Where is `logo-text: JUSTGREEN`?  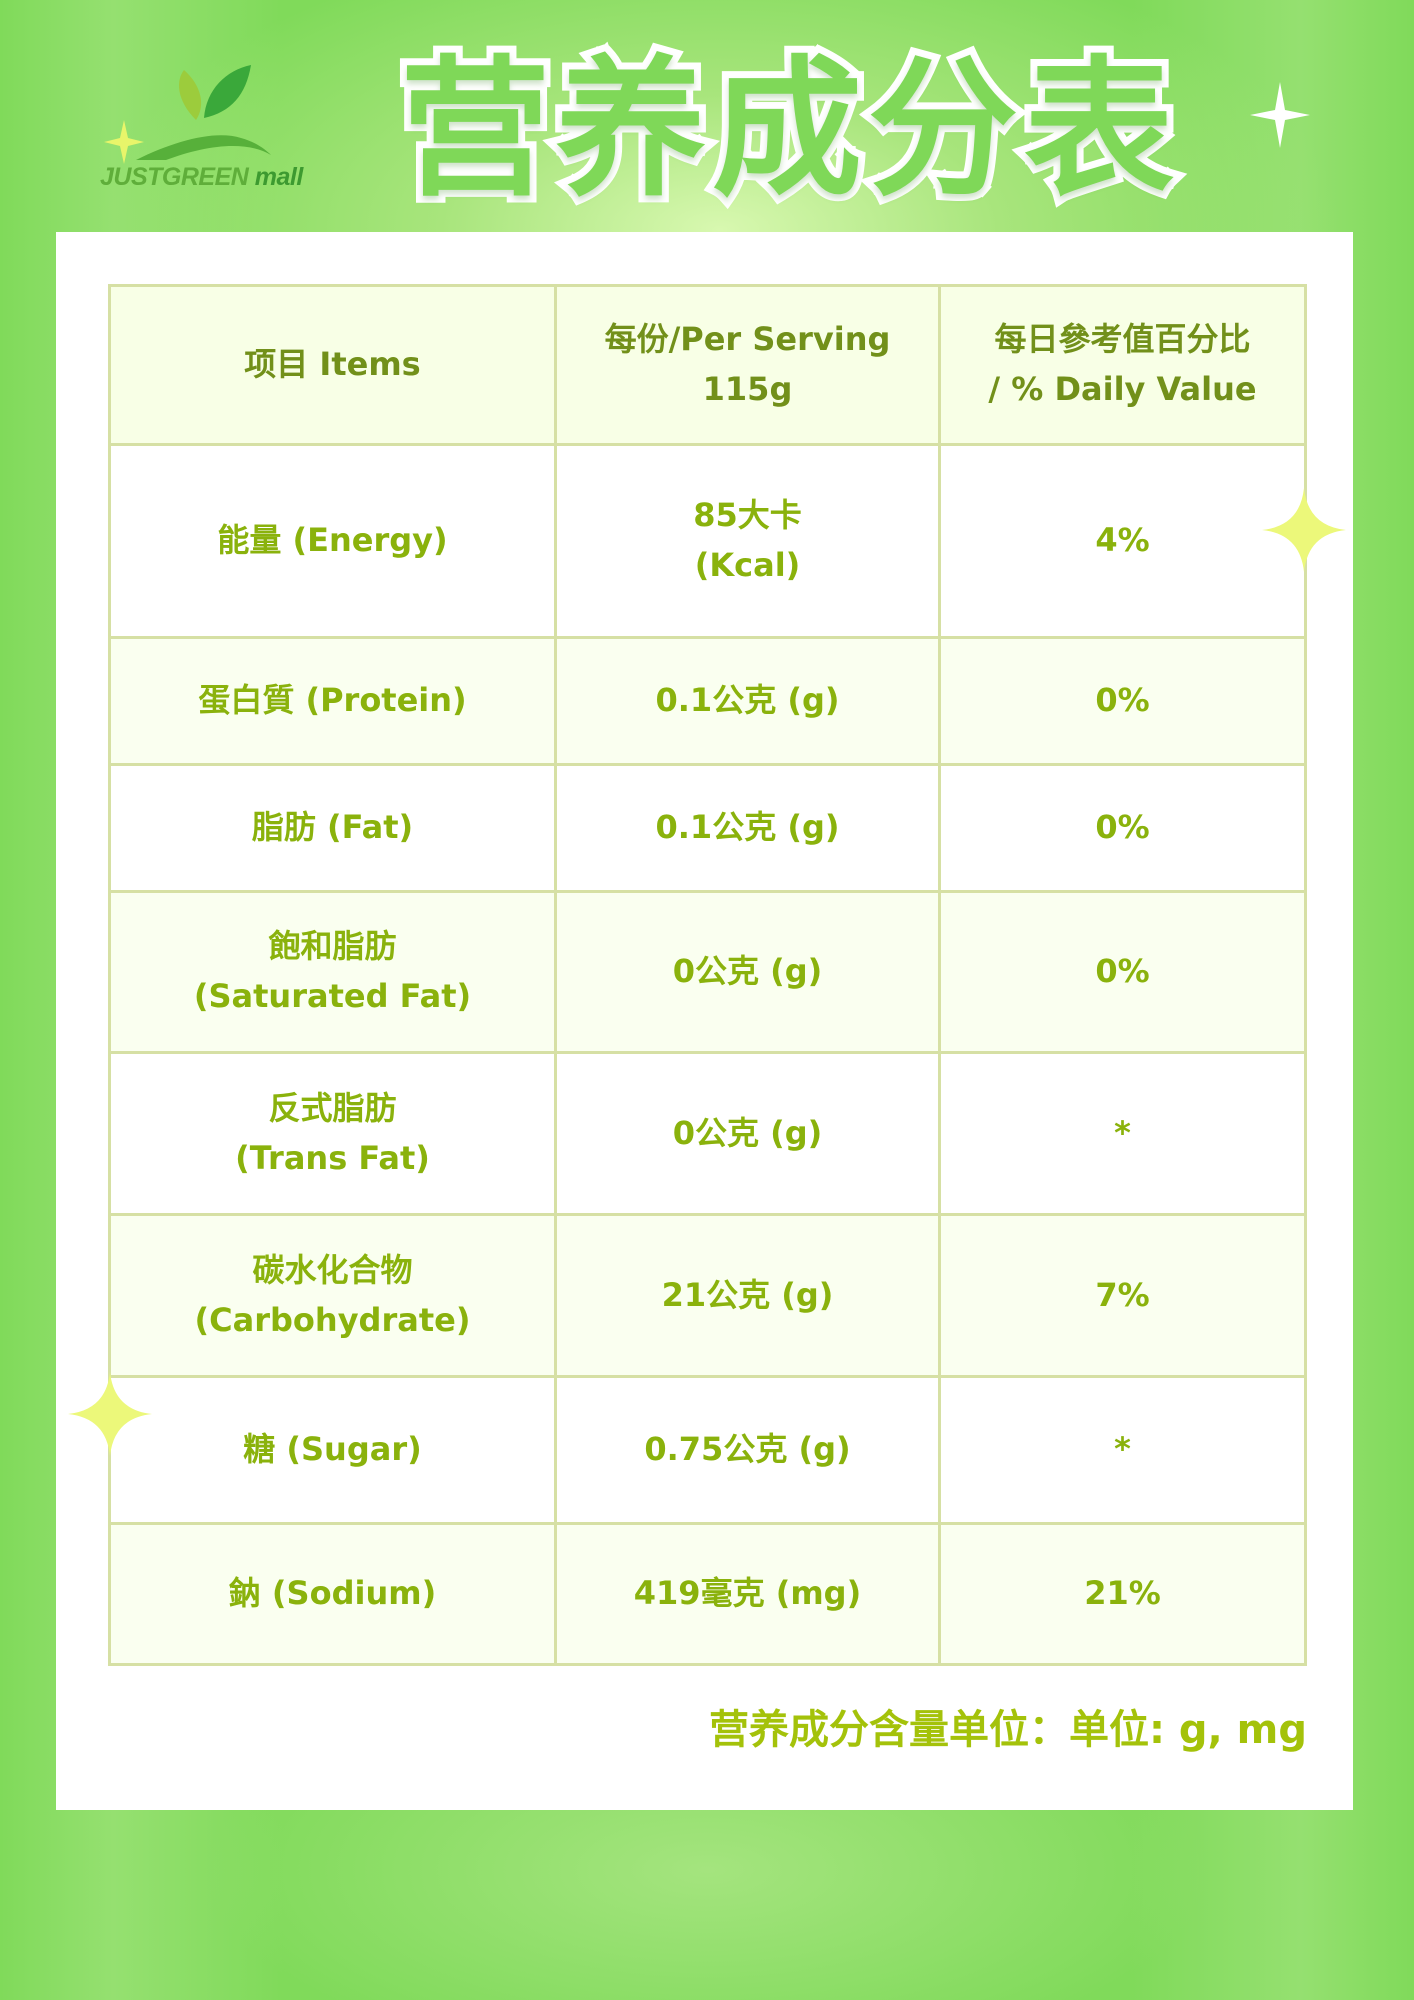 logo-text: JUSTGREEN is located at coordinates (174, 177).